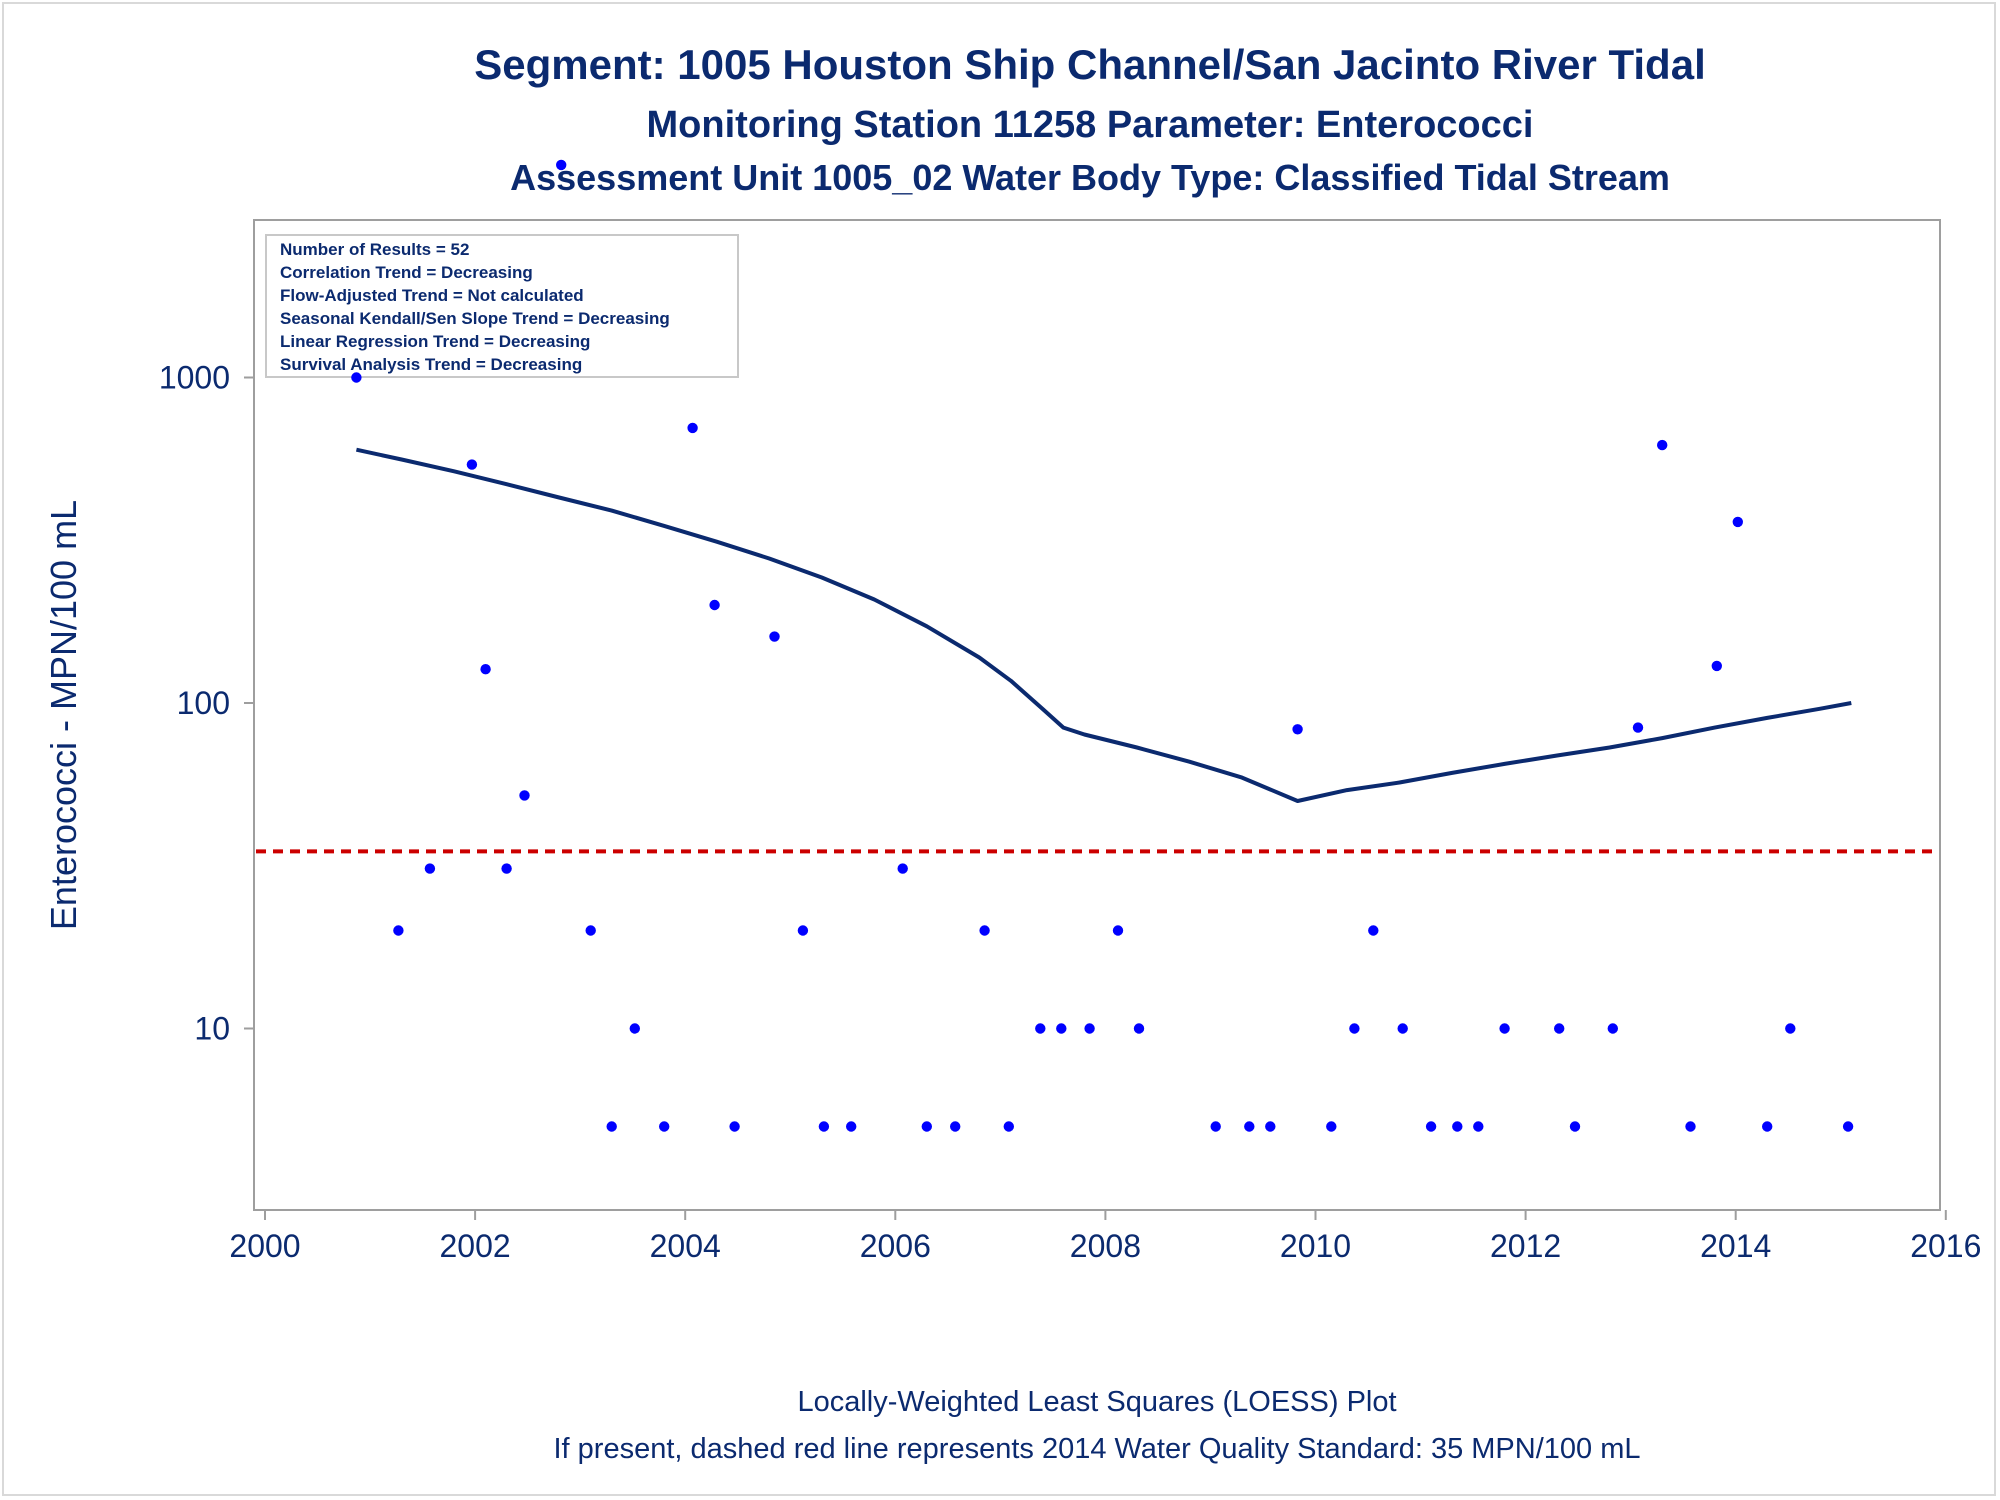  What do you see at coordinates (895, 1246) in the screenshot?
I see `x-tick-label: 2006` at bounding box center [895, 1246].